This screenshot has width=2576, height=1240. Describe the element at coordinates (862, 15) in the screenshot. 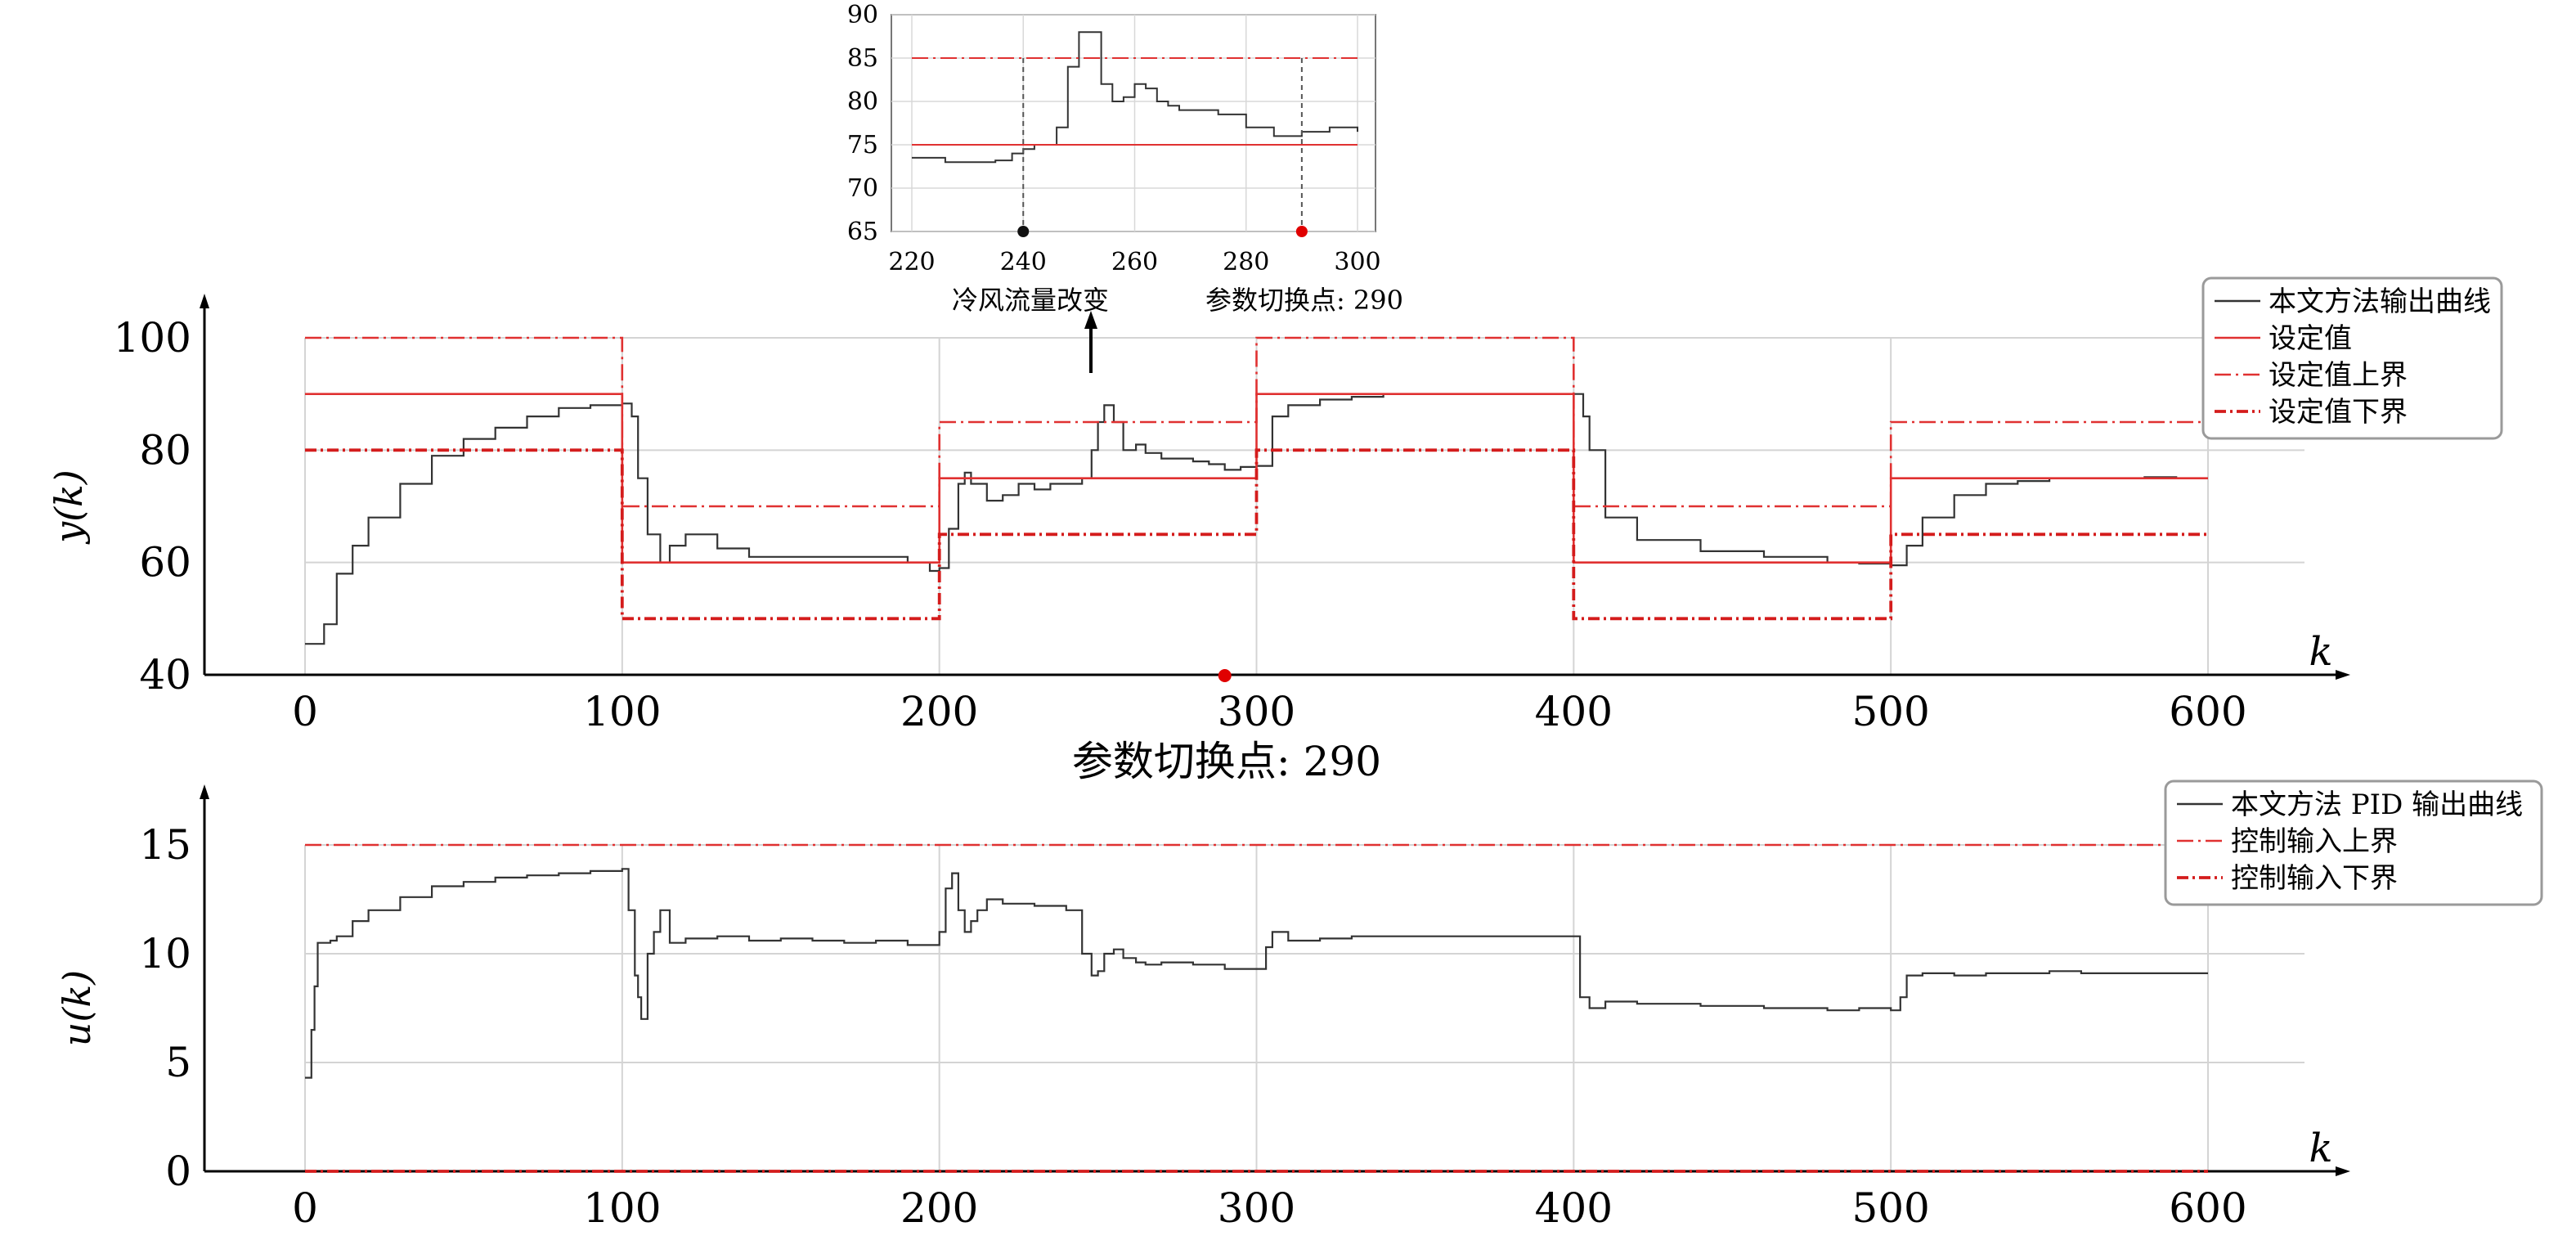

I see `inset-y-tick-label: 90` at that location.